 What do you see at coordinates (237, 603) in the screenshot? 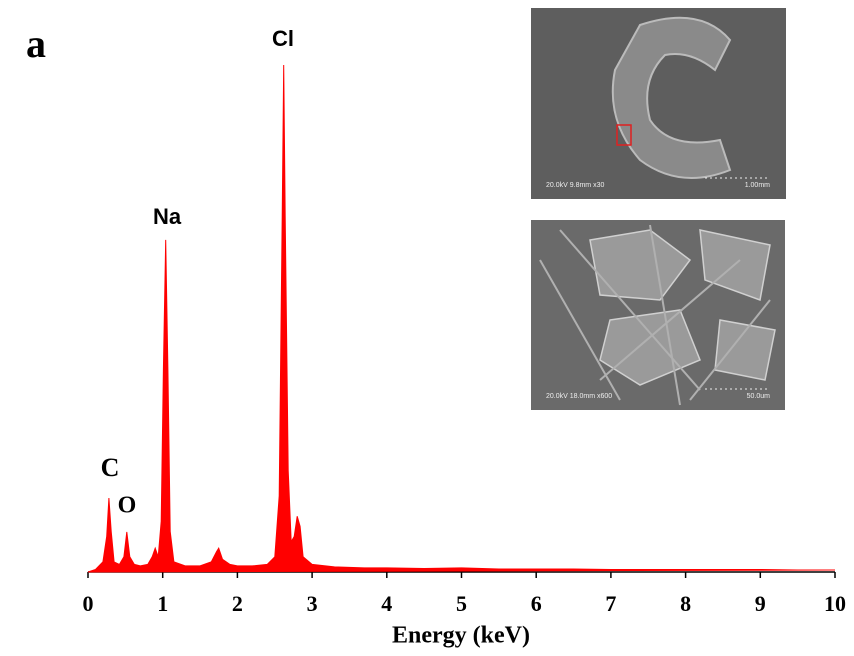
I see `x-tick-label: 2` at bounding box center [237, 603].